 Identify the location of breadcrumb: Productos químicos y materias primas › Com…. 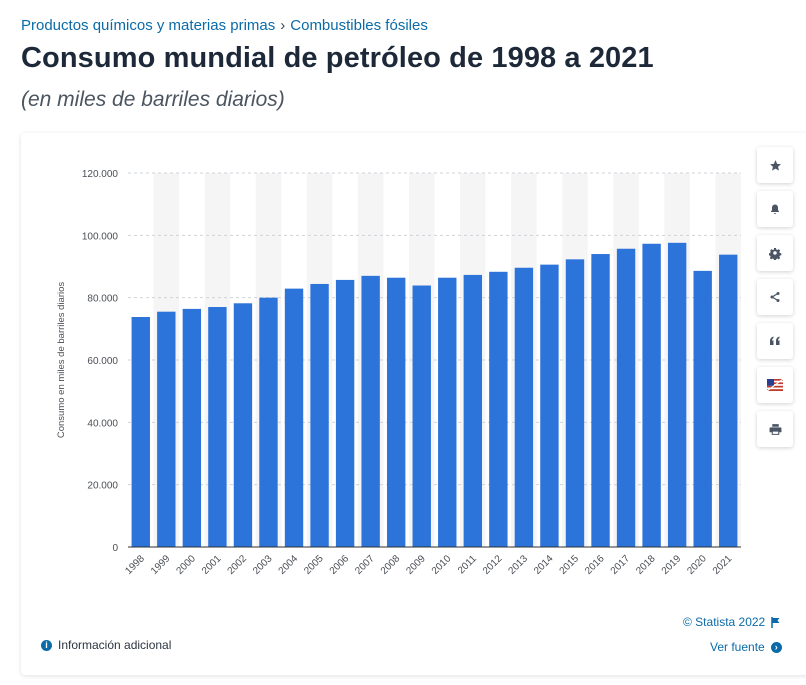
(224, 25).